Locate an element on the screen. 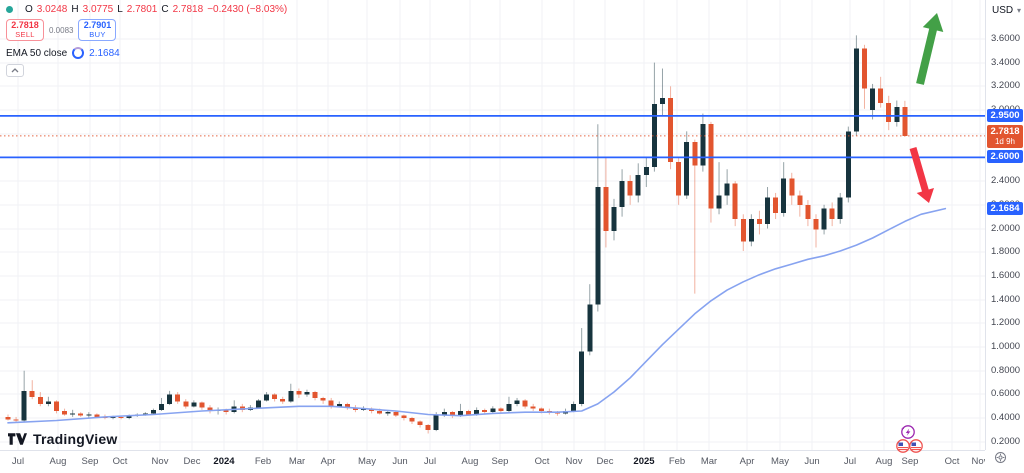 The width and height of the screenshot is (1024, 473). buy-label: BUY is located at coordinates (97, 35).